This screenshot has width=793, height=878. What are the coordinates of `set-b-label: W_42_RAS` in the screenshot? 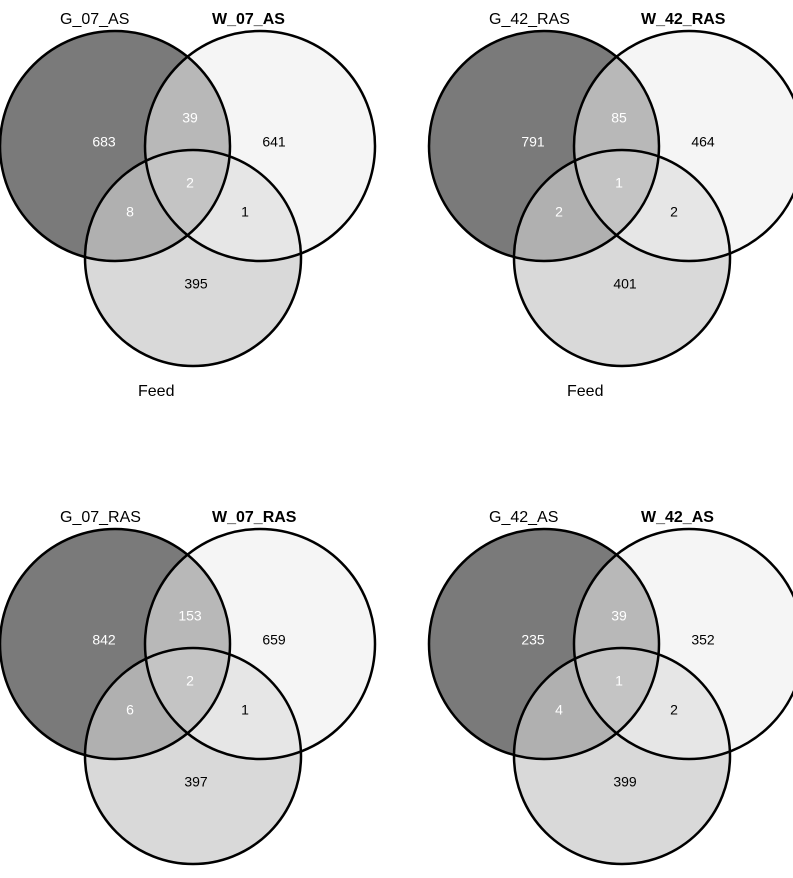 It's located at (683, 19).